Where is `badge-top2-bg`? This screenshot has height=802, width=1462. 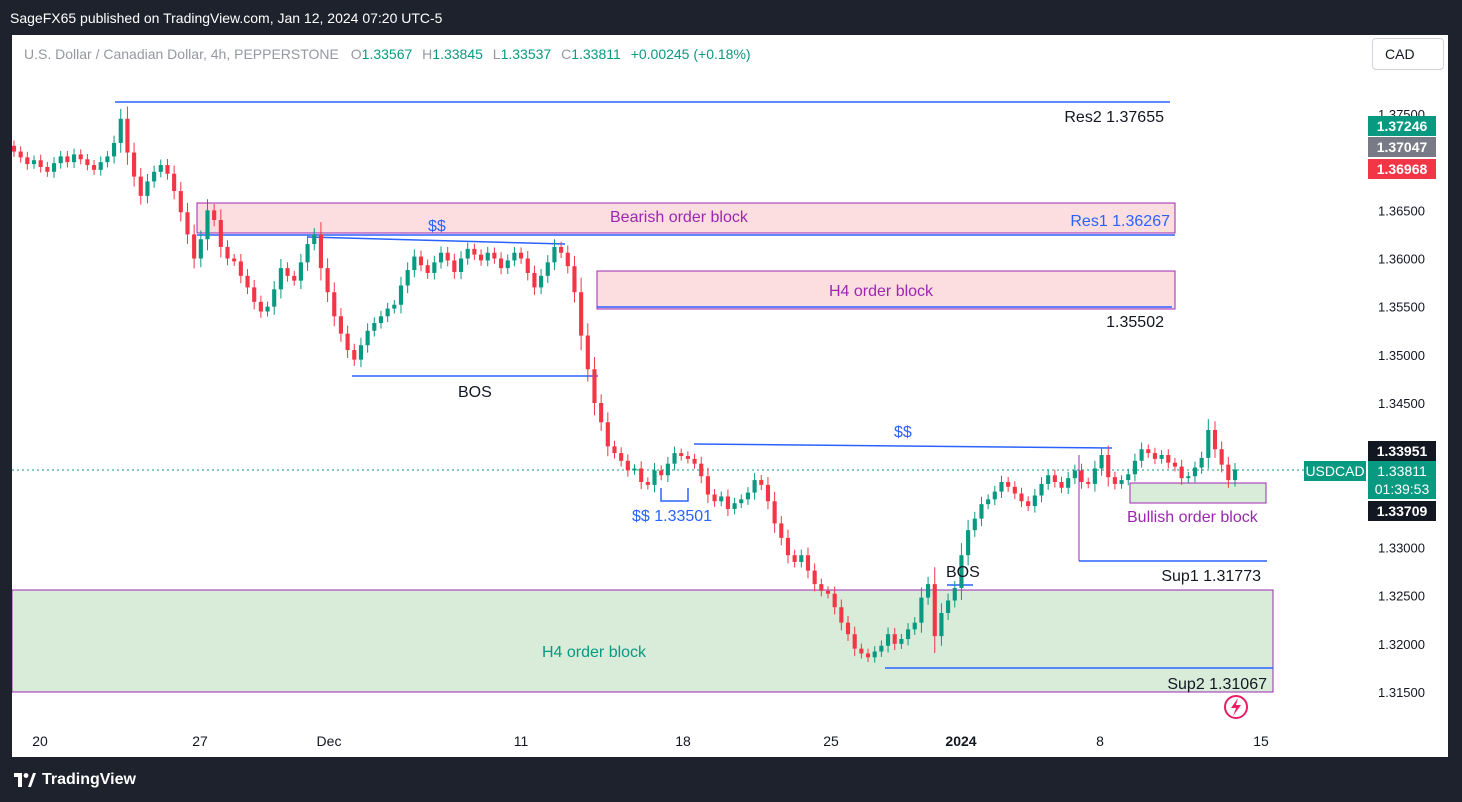
badge-top2-bg is located at coordinates (1402, 147).